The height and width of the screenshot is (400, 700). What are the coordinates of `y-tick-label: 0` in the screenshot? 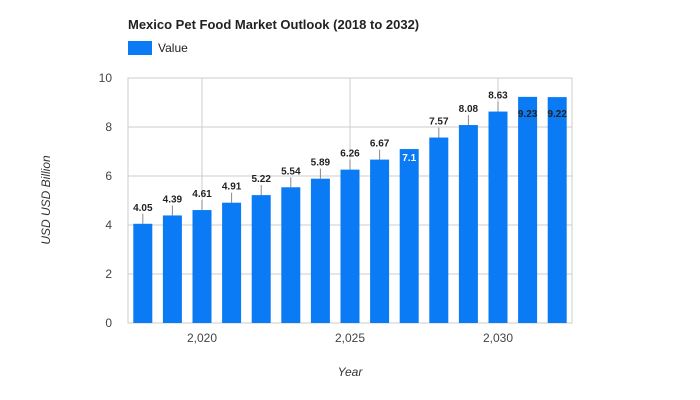 It's located at (108, 323).